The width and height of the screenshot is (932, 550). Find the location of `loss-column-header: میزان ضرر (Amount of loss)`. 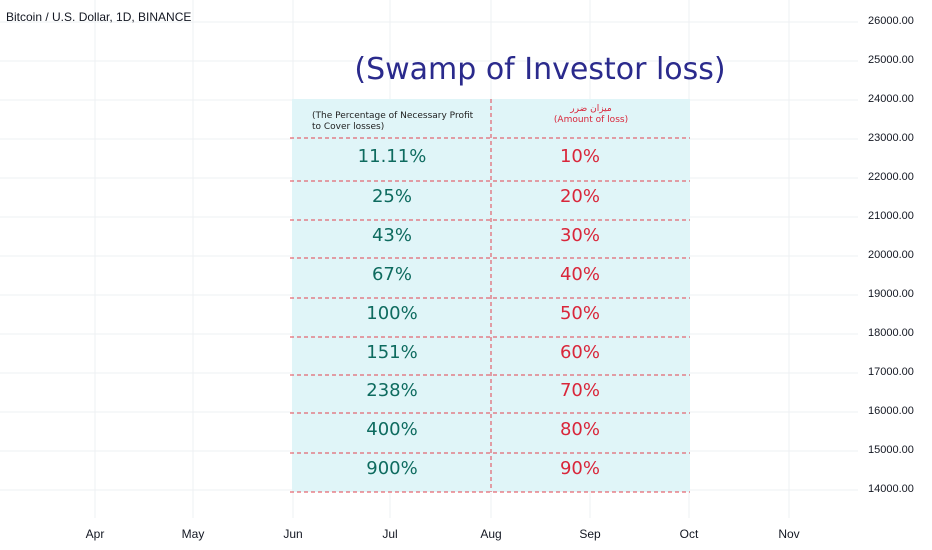

loss-column-header: میزان ضرر (Amount of loss) is located at coordinates (591, 115).